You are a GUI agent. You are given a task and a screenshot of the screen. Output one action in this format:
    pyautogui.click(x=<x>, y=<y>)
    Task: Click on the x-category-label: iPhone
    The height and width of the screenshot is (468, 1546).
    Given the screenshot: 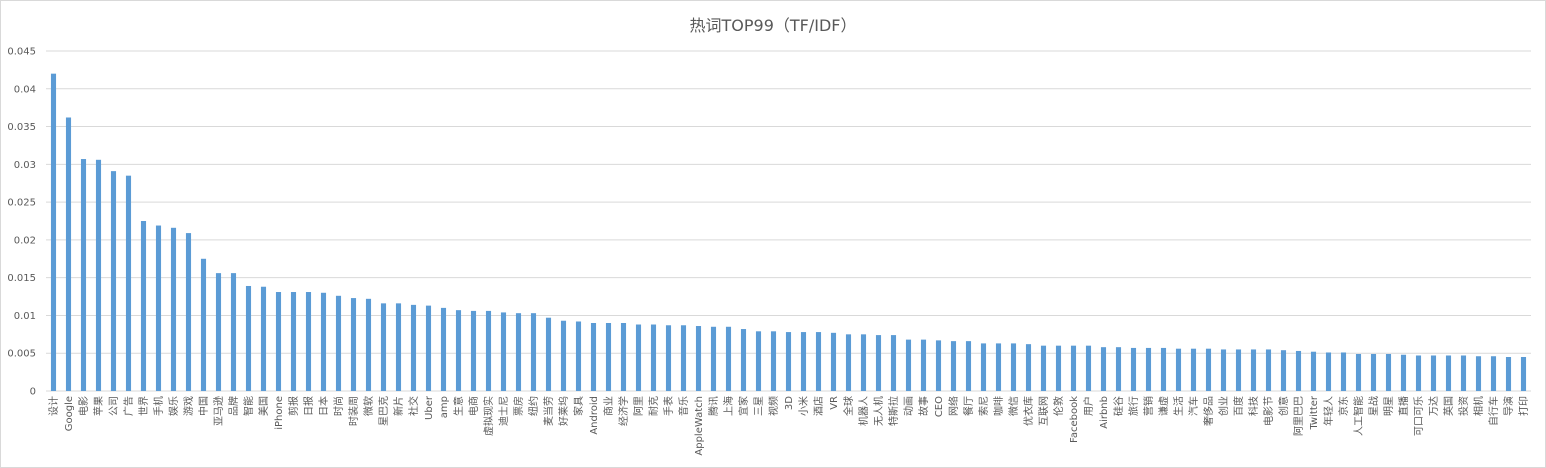 What is the action you would take?
    pyautogui.click(x=279, y=413)
    